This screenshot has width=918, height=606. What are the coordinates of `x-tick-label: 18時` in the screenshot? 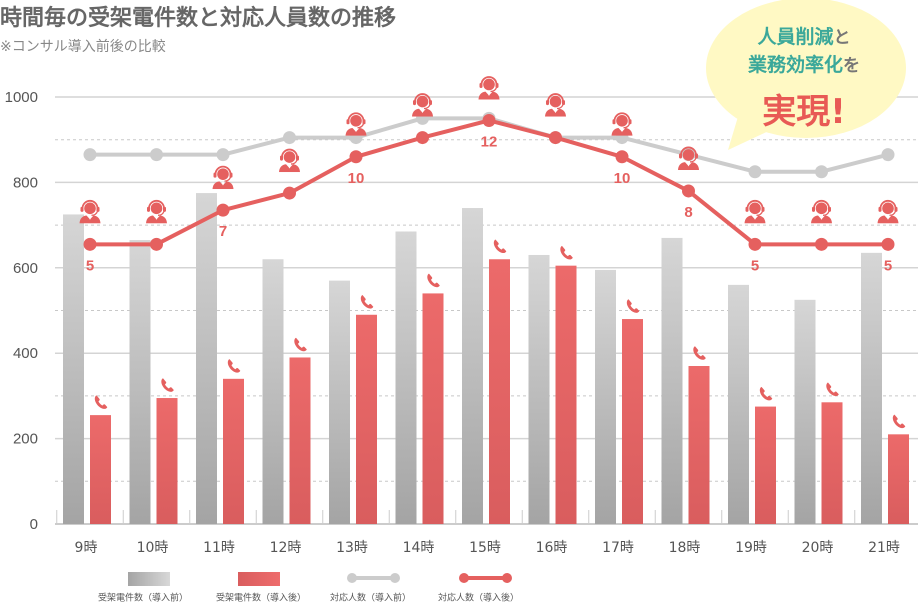 It's located at (685, 548).